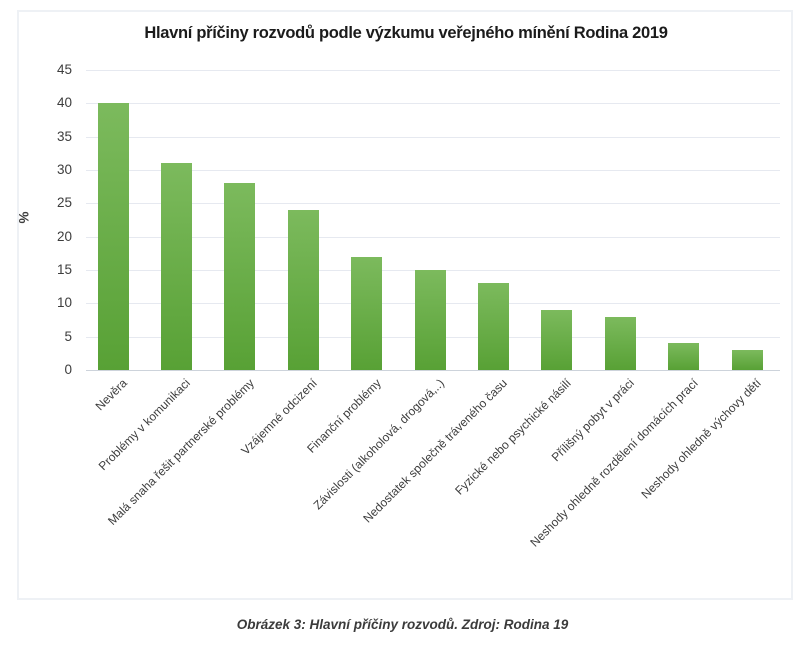 This screenshot has width=805, height=649. What do you see at coordinates (24, 217) in the screenshot?
I see `y-axis-title: %` at bounding box center [24, 217].